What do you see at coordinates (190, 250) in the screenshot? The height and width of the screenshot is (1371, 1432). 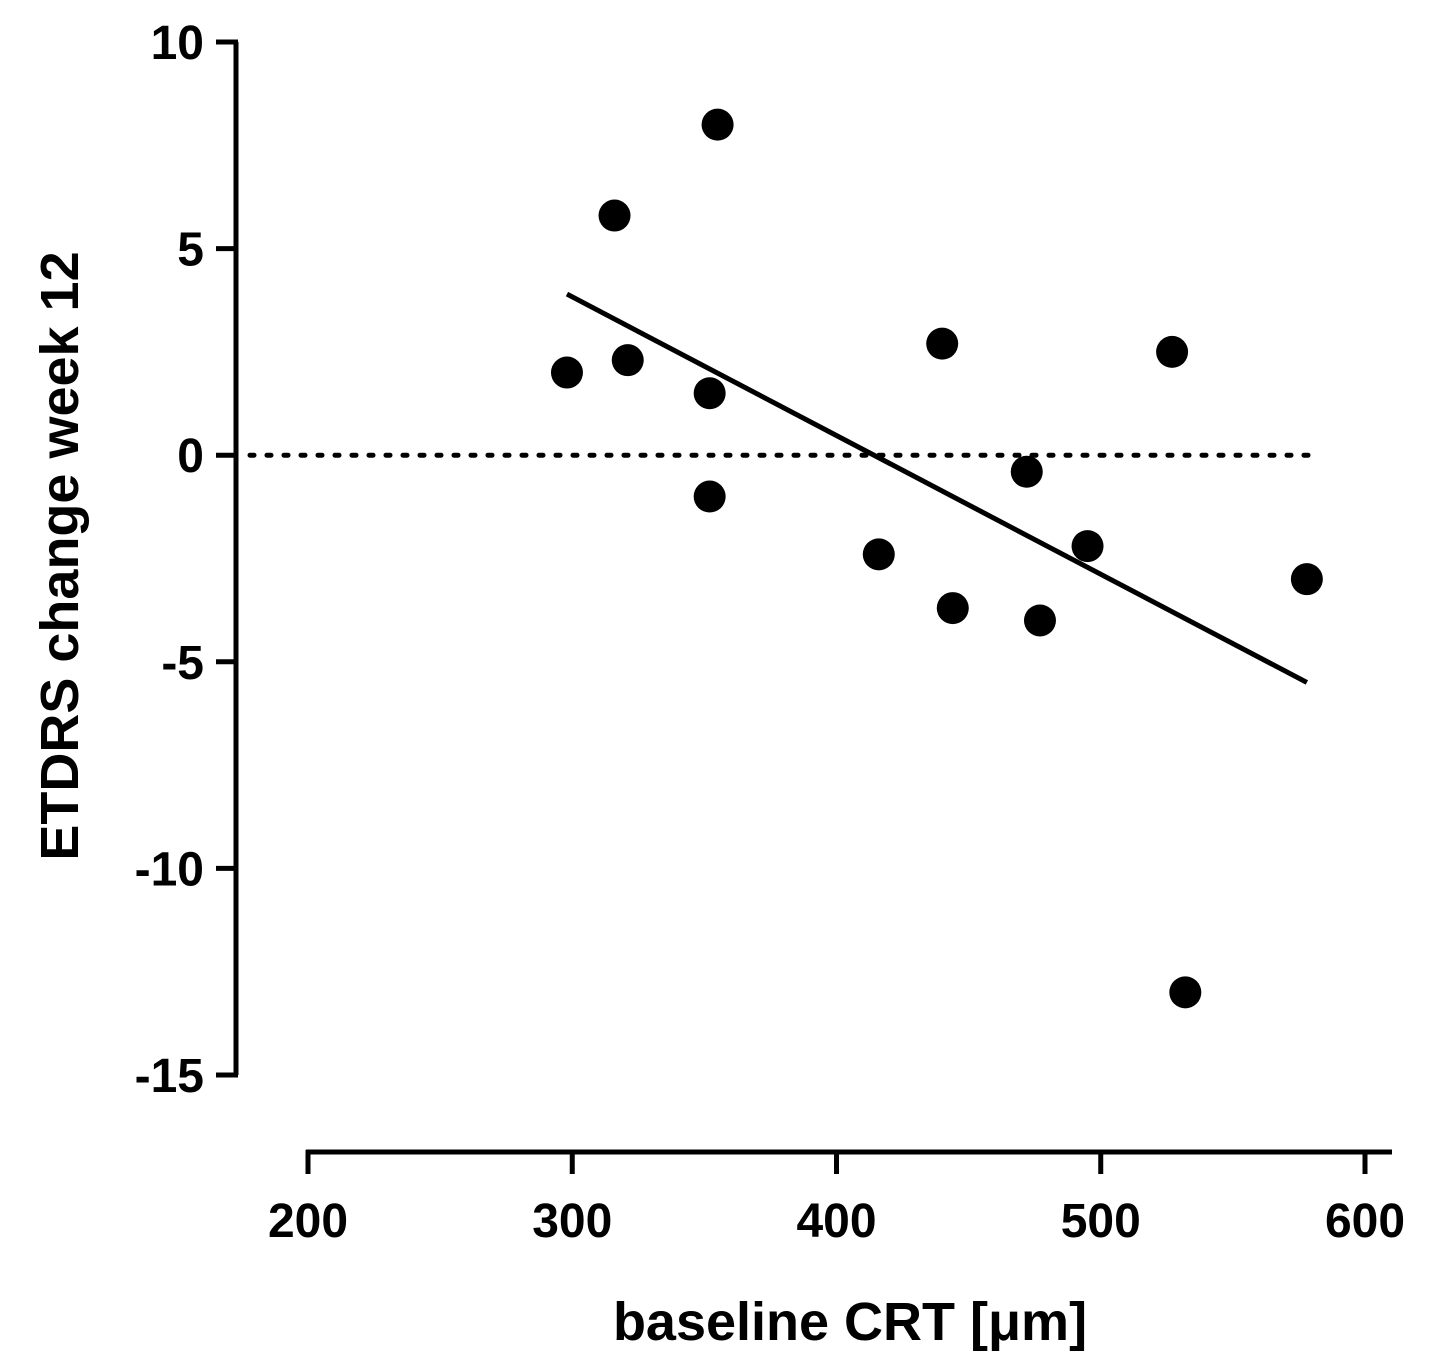 I see `y-tick-label: 5` at bounding box center [190, 250].